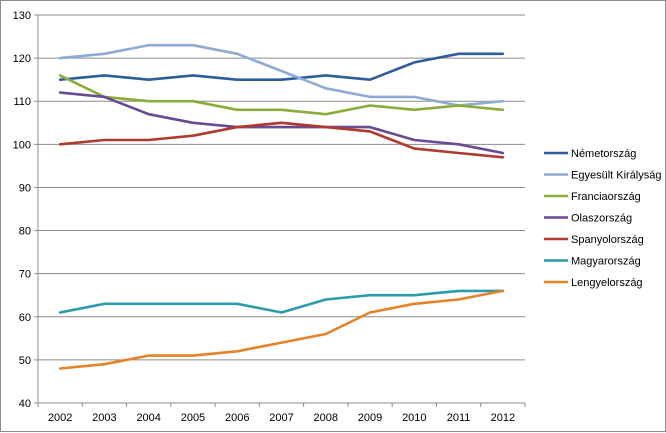  What do you see at coordinates (606, 262) in the screenshot?
I see `legend-label: Magyarország` at bounding box center [606, 262].